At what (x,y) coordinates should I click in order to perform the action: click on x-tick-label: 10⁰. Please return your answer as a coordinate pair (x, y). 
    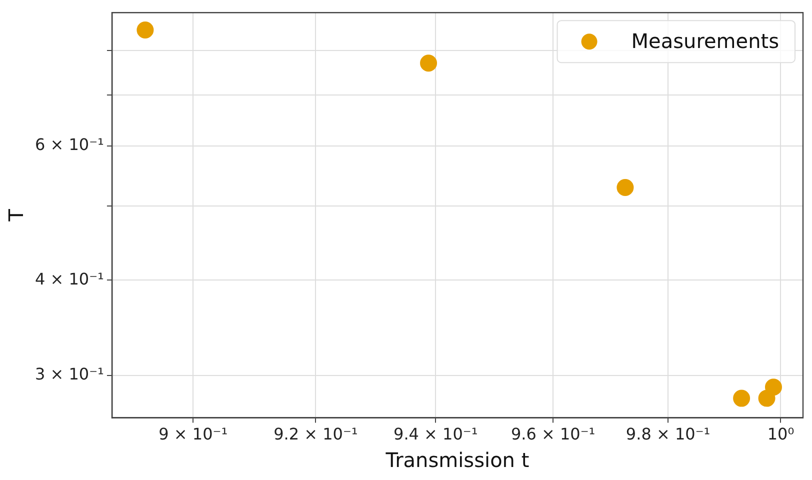
    Looking at the image, I should click on (780, 434).